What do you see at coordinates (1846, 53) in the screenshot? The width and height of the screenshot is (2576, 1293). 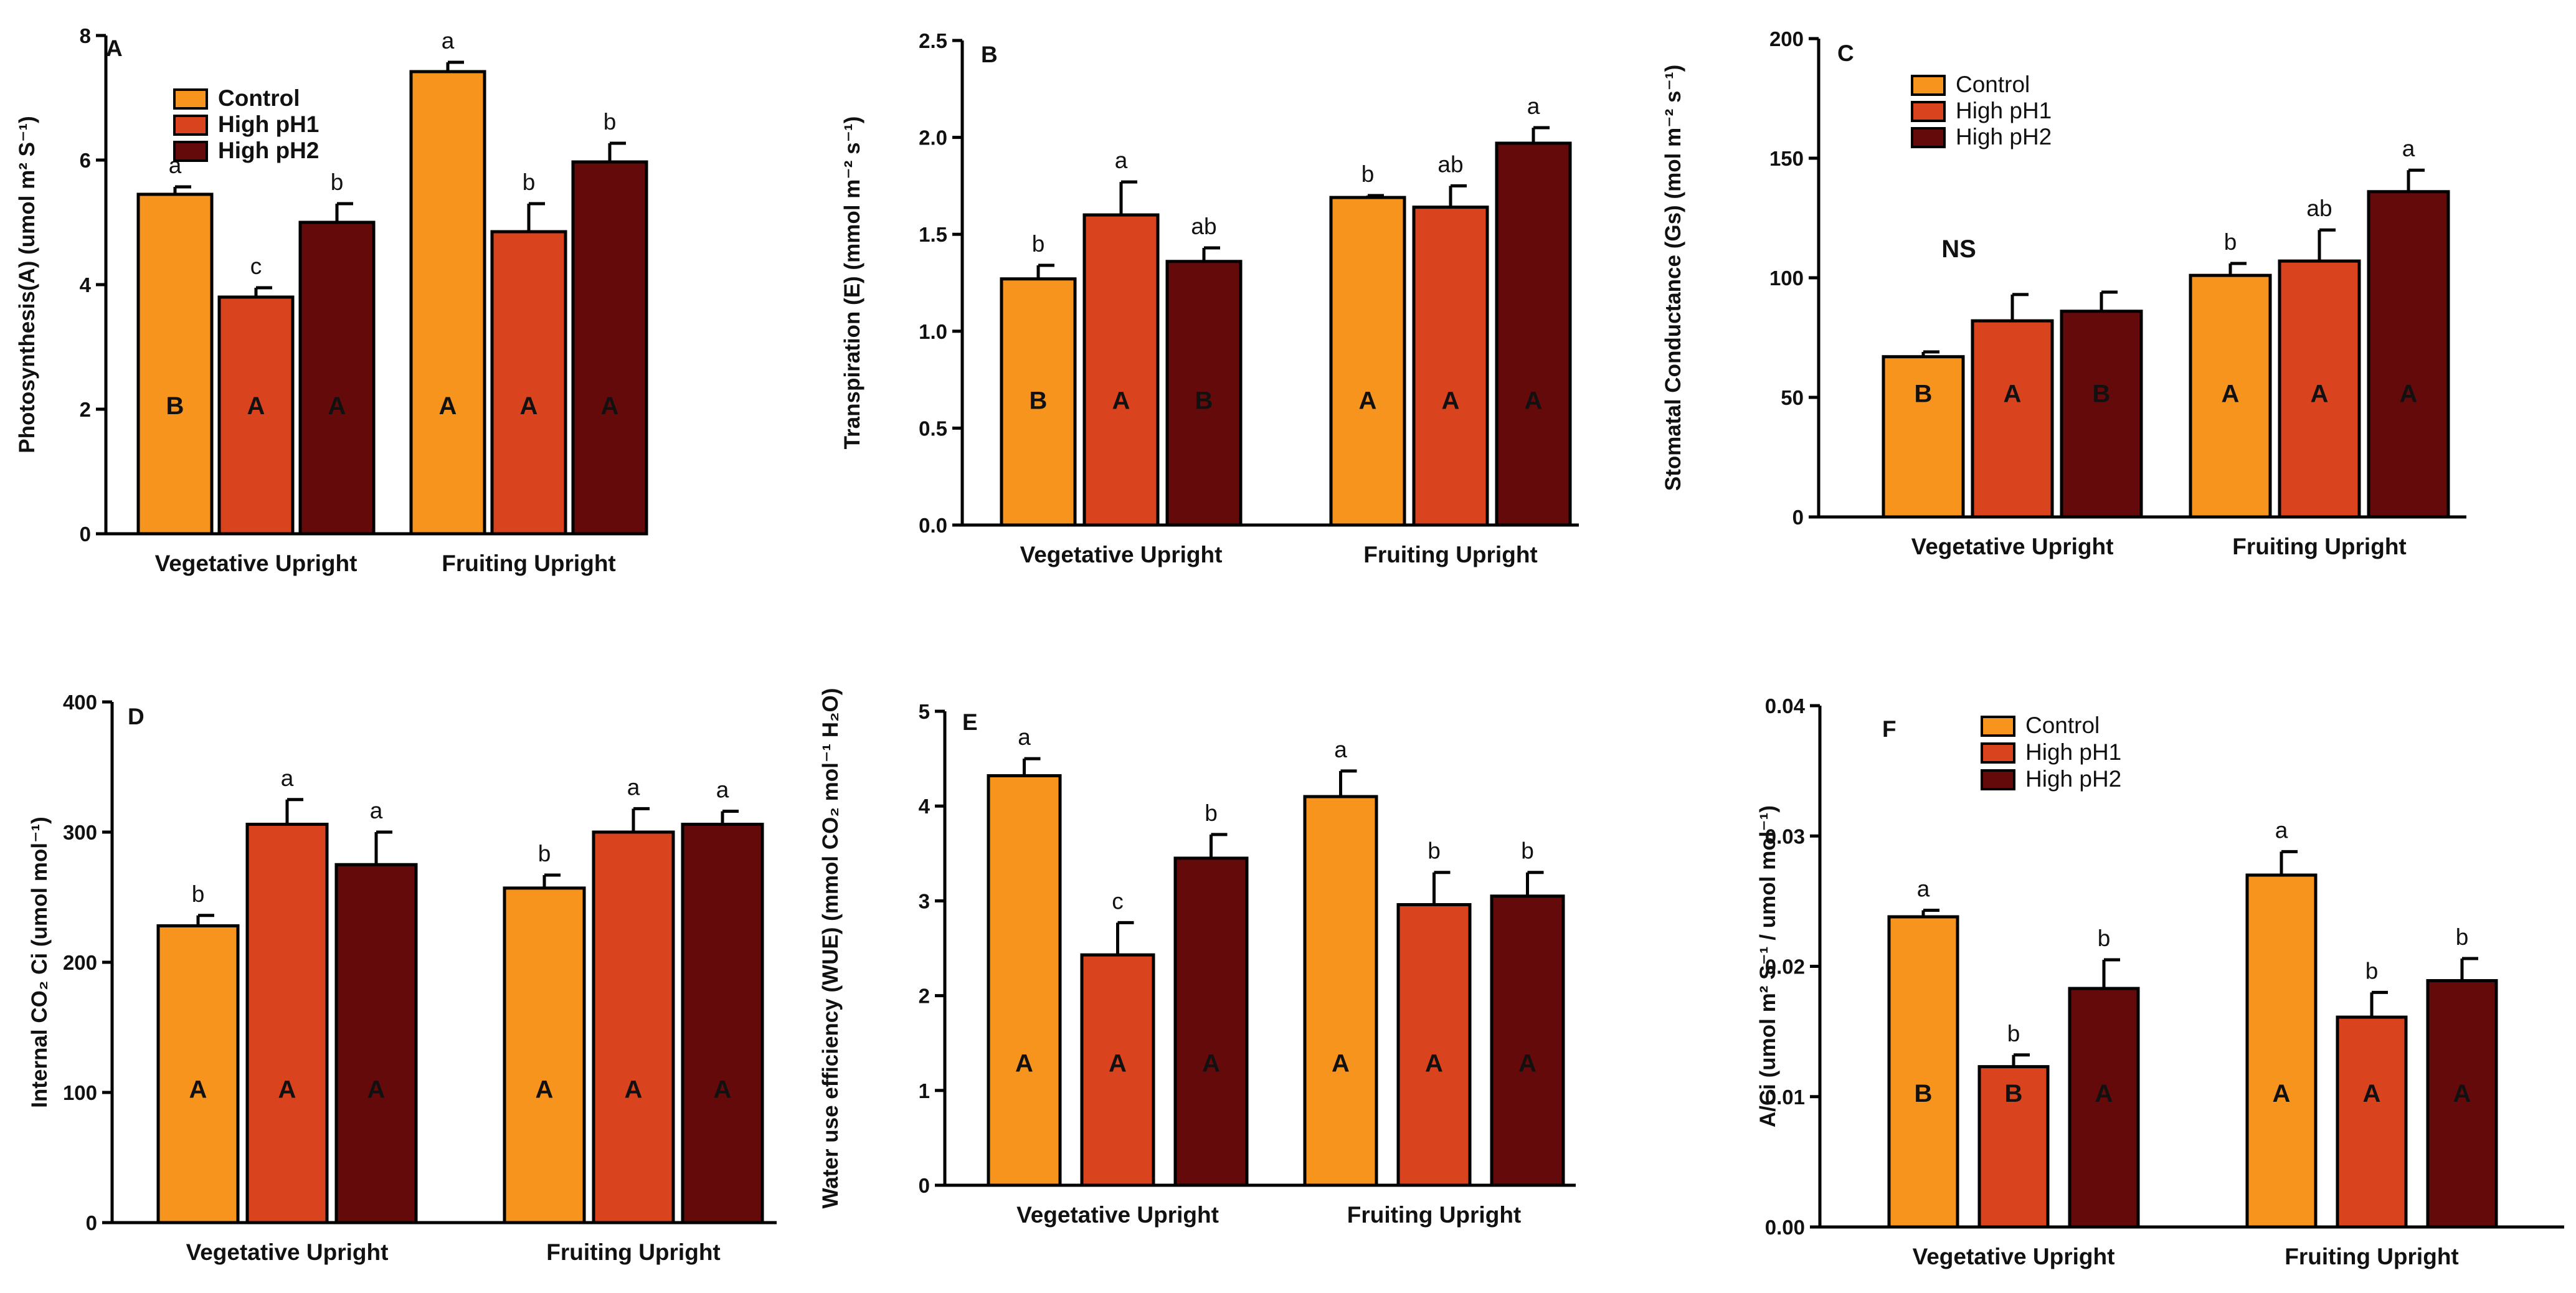 I see `panel-letter: C` at bounding box center [1846, 53].